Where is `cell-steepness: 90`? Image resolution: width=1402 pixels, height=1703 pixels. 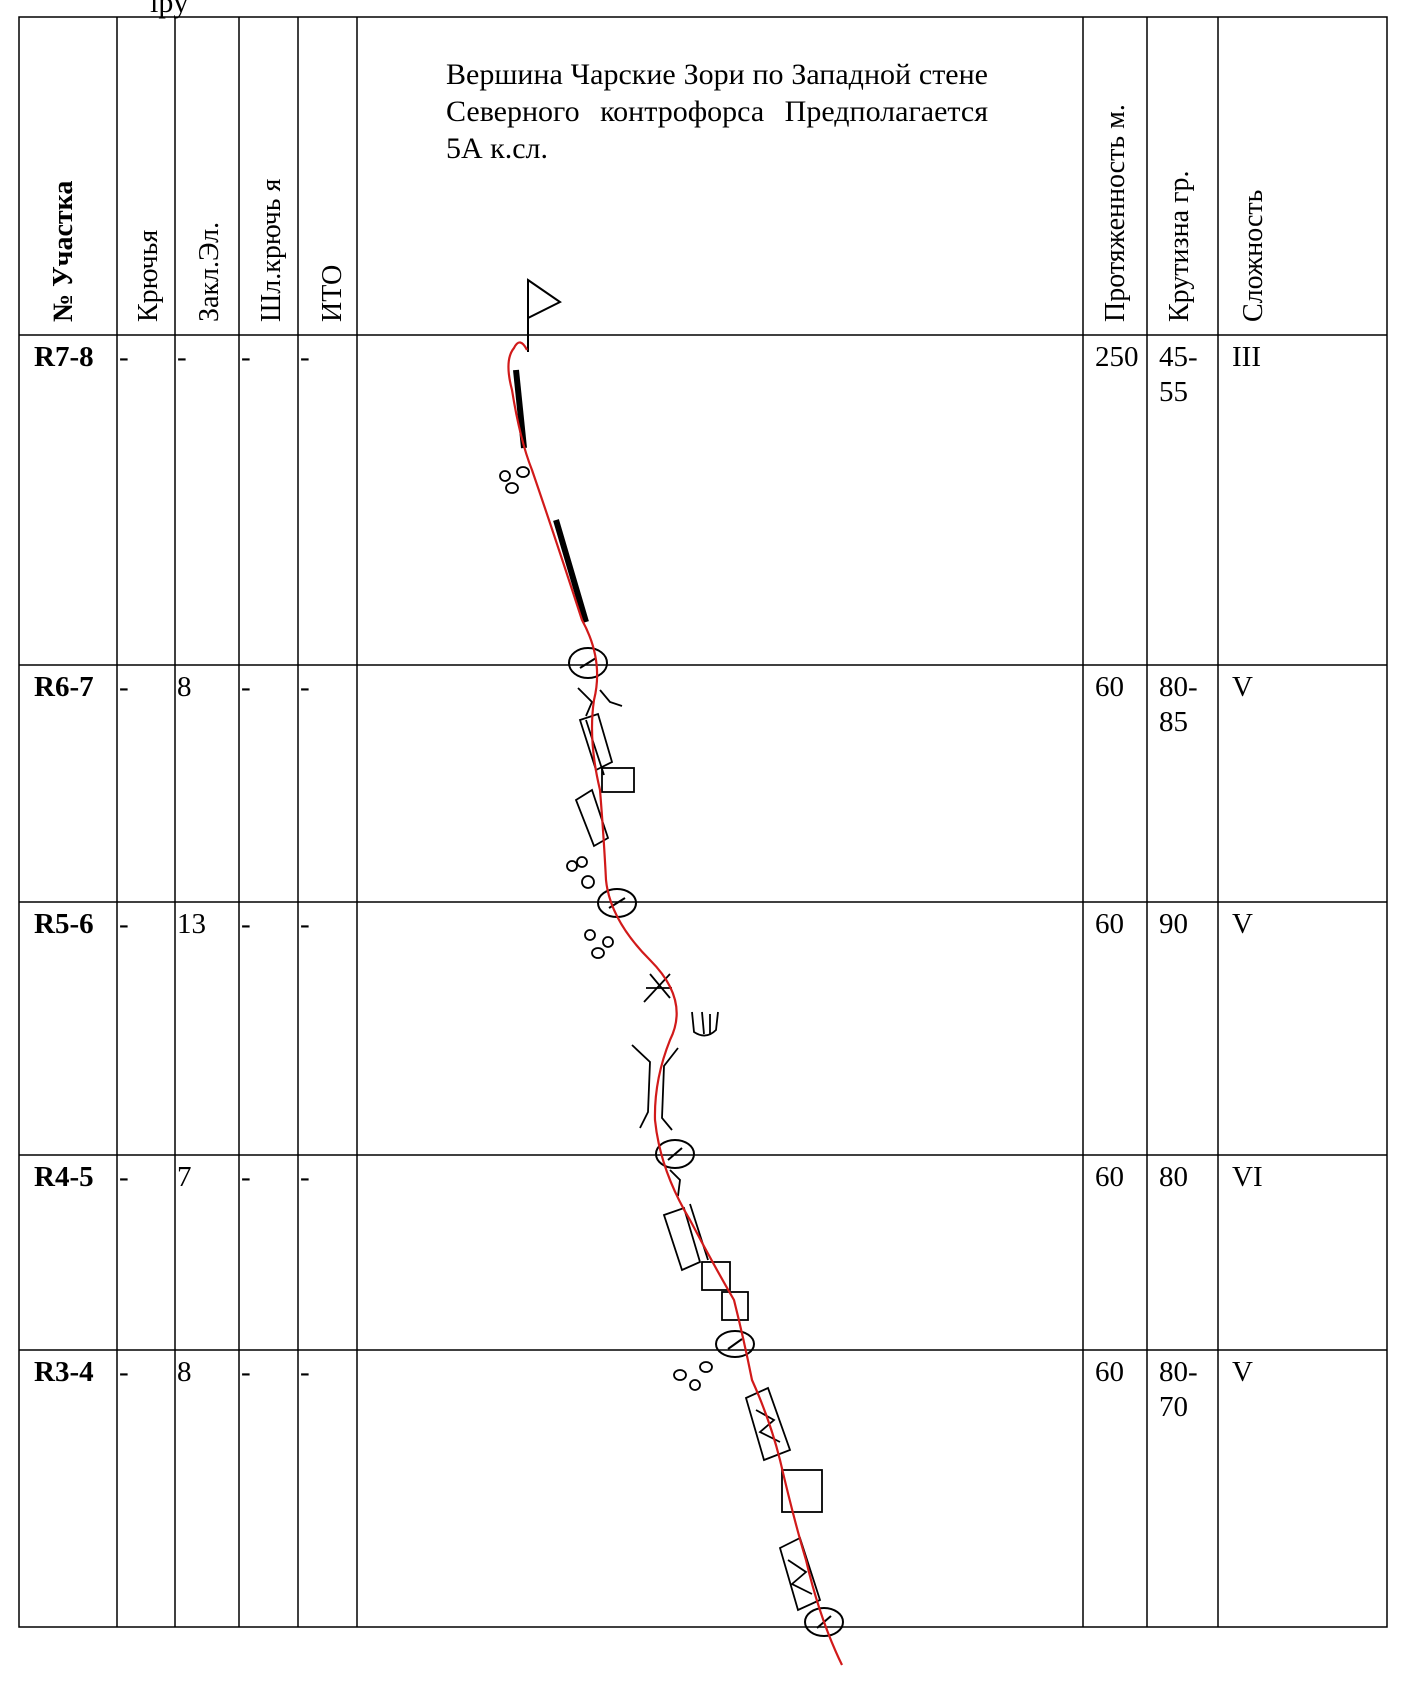
cell-steepness: 90 is located at coordinates (1173, 924).